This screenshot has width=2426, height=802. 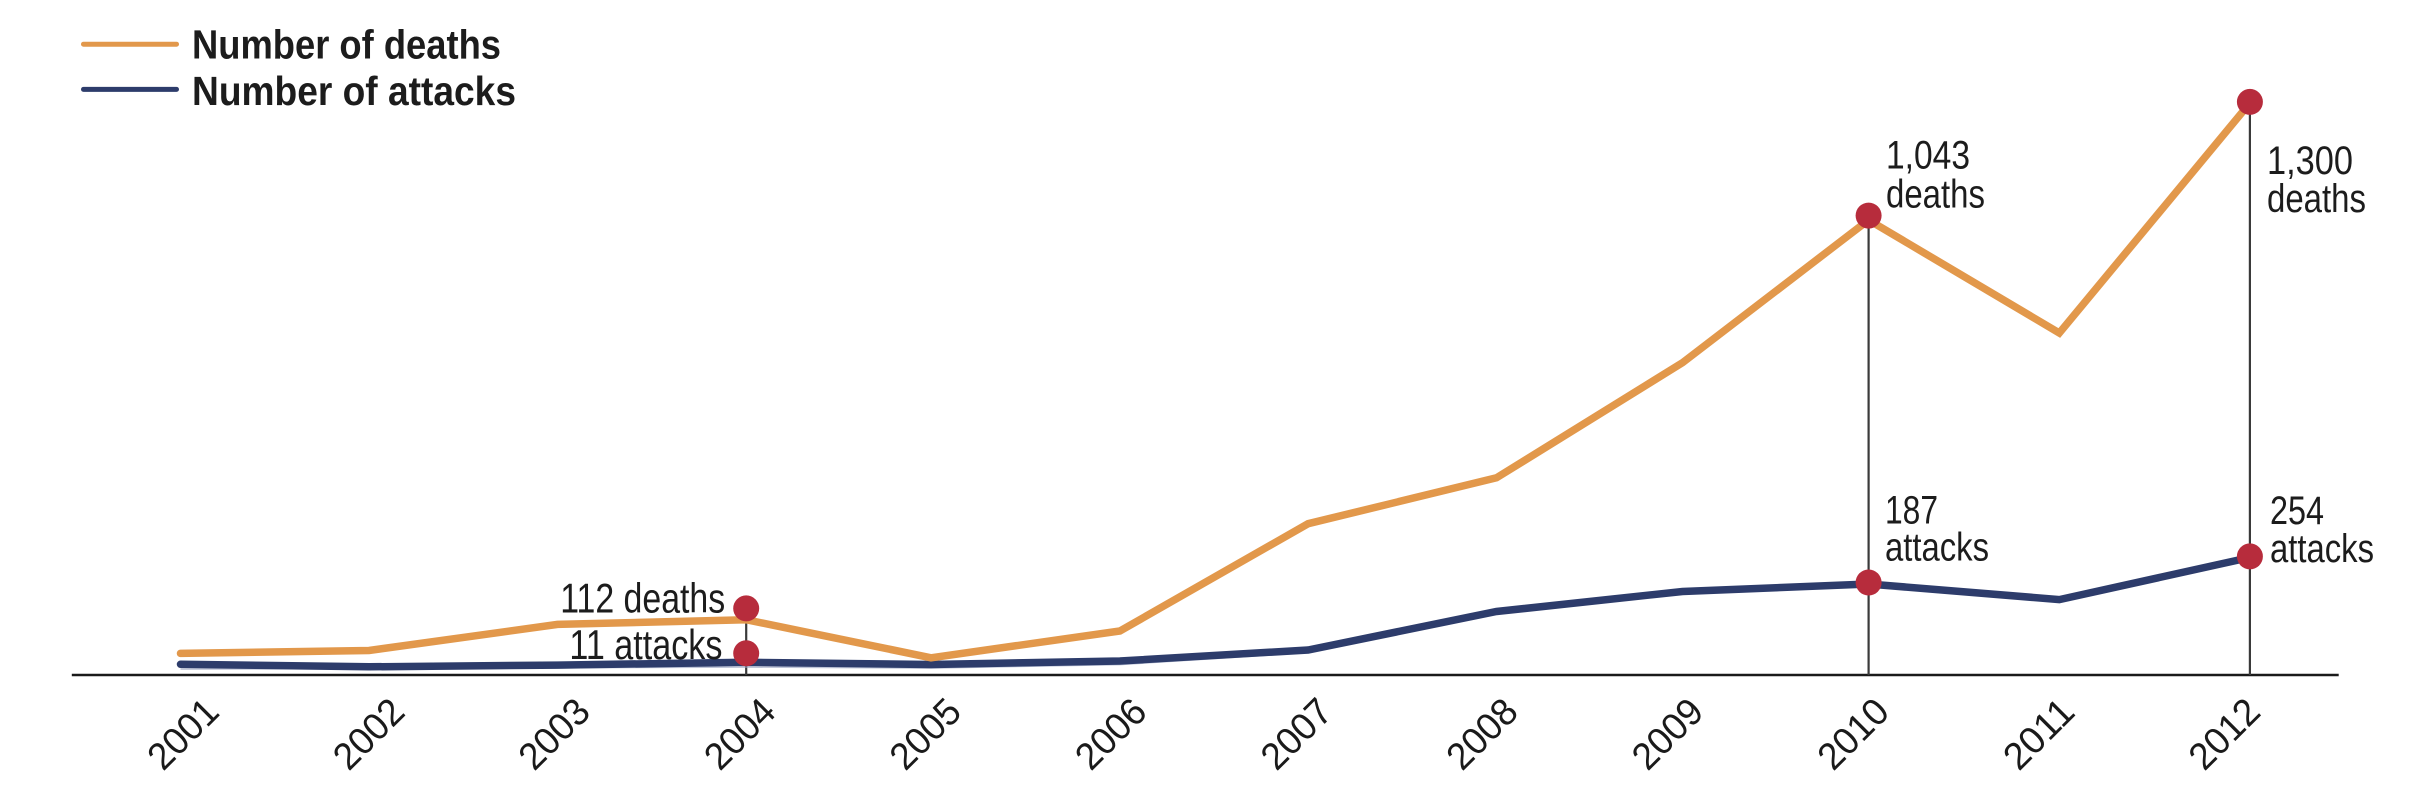 What do you see at coordinates (645, 644) in the screenshot?
I see `svg-text: 11 attacks` at bounding box center [645, 644].